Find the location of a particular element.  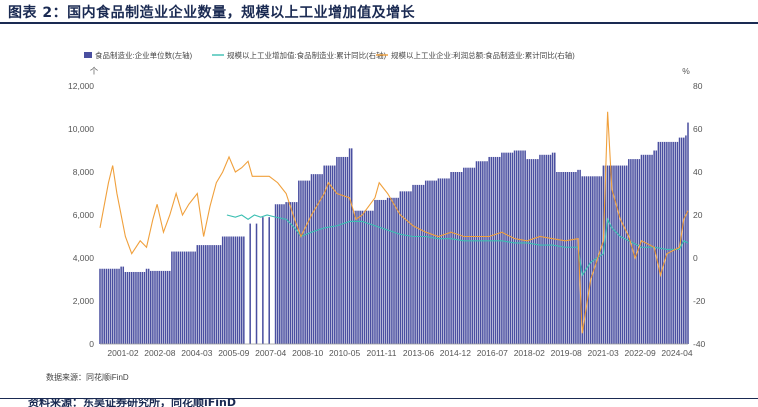

left-tick-label: 2,000 is located at coordinates (84, 301).